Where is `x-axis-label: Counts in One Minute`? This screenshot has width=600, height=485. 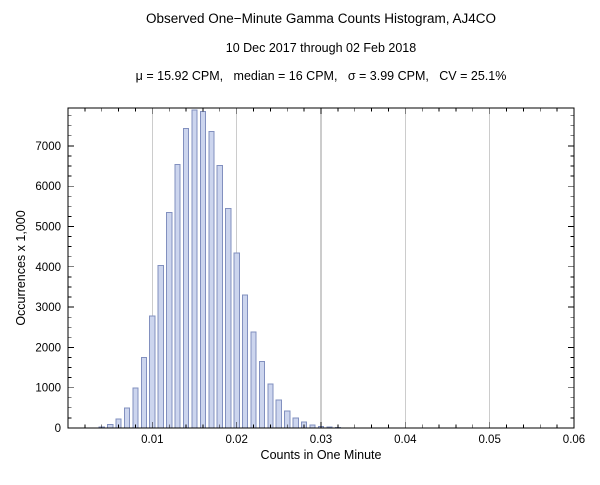 x-axis-label: Counts in One Minute is located at coordinates (321, 455).